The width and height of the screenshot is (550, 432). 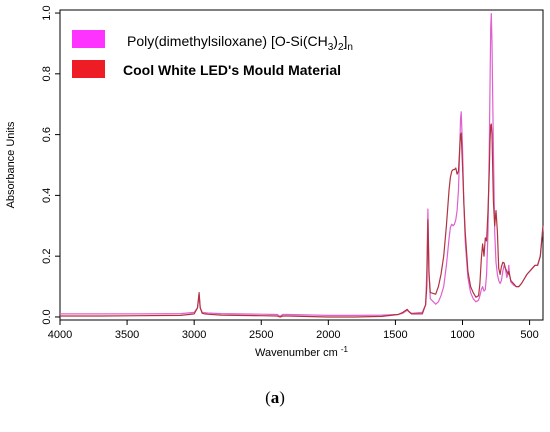 What do you see at coordinates (227, 41) in the screenshot?
I see `legend-label-pdms-label-main: Poly(dimethylsiloxane) [O-Si(CH` at bounding box center [227, 41].